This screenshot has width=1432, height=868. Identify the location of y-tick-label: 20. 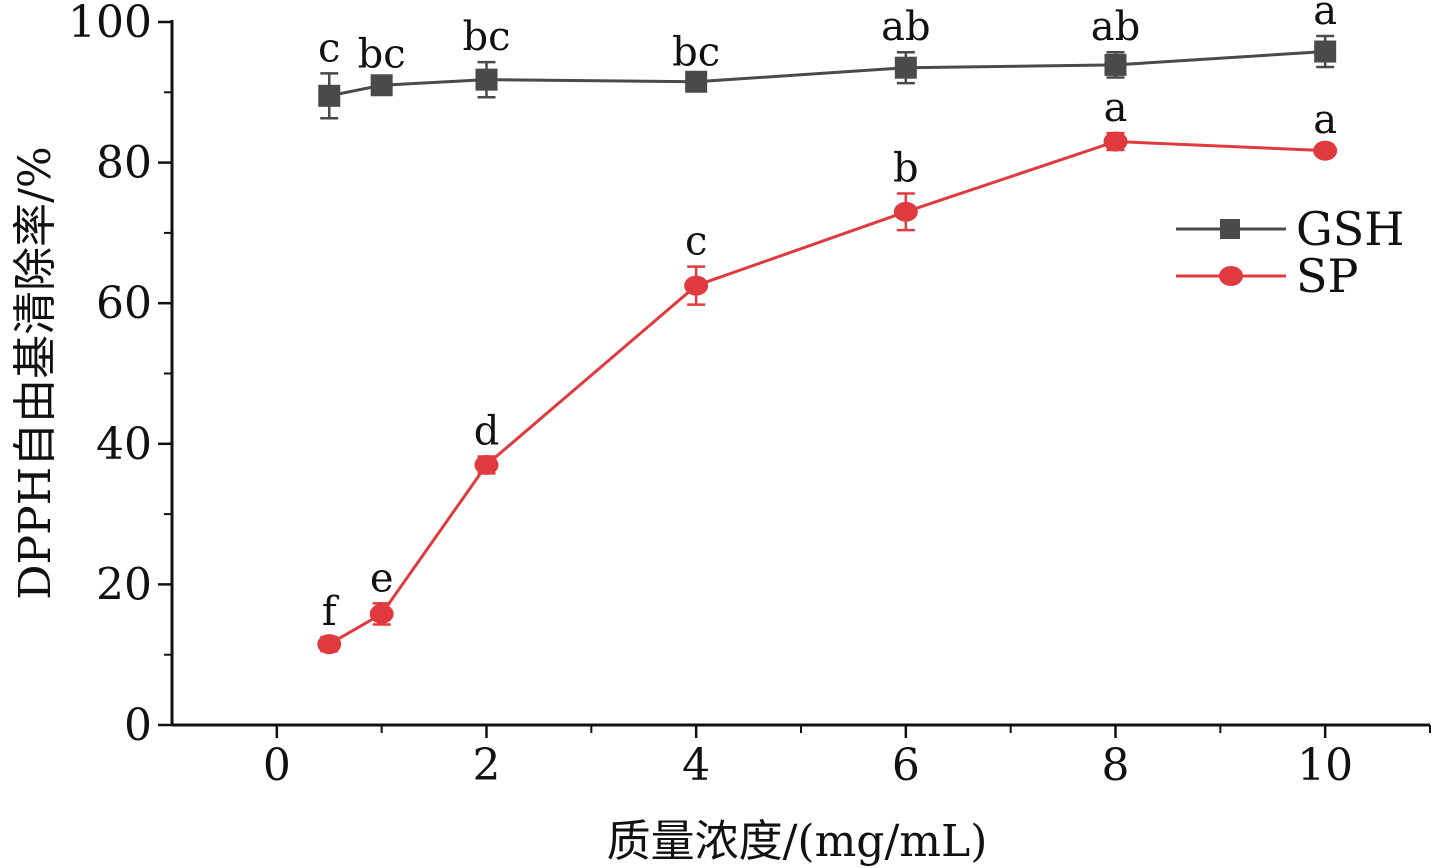
(124, 584).